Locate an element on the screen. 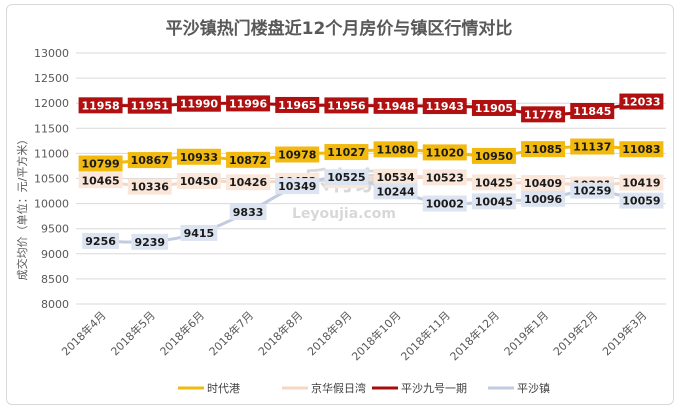 This screenshot has width=678, height=407. data-label: 10244 is located at coordinates (395, 191).